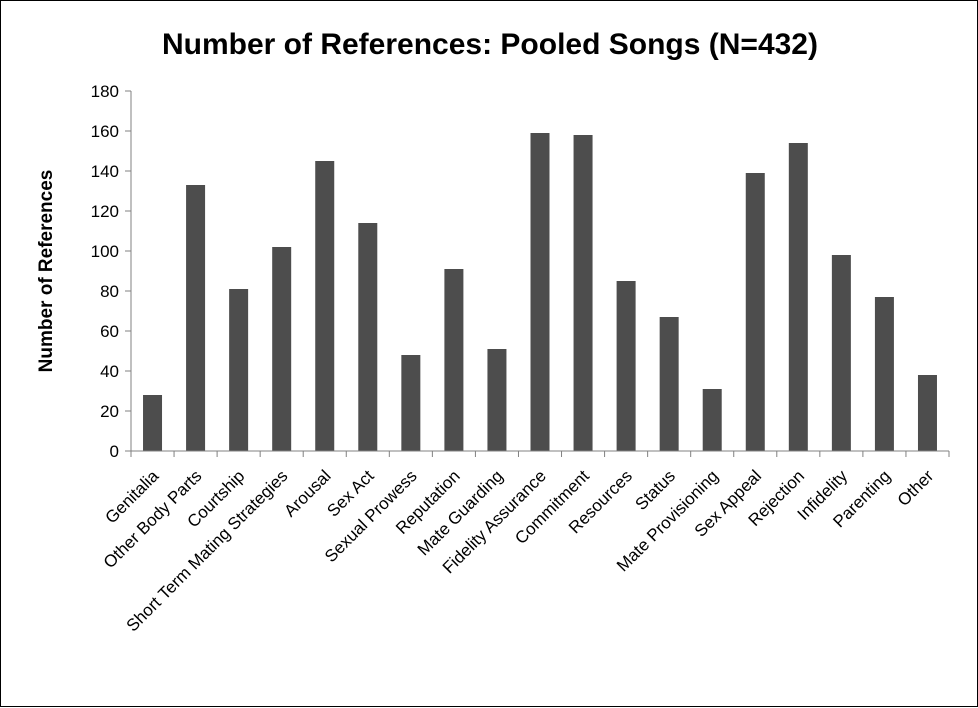 This screenshot has height=708, width=978. What do you see at coordinates (916, 488) in the screenshot?
I see `x-category-label: Other` at bounding box center [916, 488].